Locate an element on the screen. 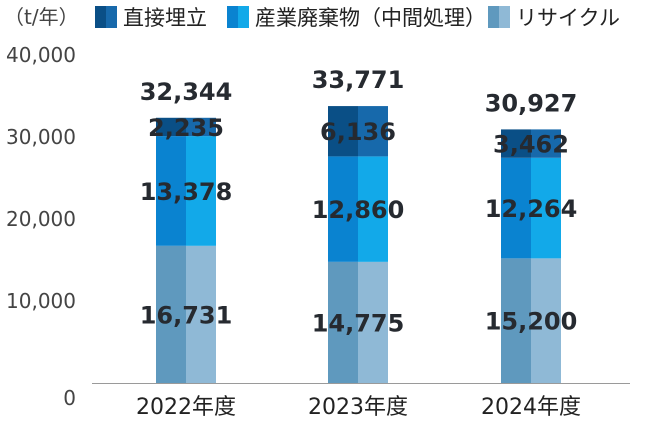 The height and width of the screenshot is (440, 658). legend-label: 直接埋立 is located at coordinates (165, 18).